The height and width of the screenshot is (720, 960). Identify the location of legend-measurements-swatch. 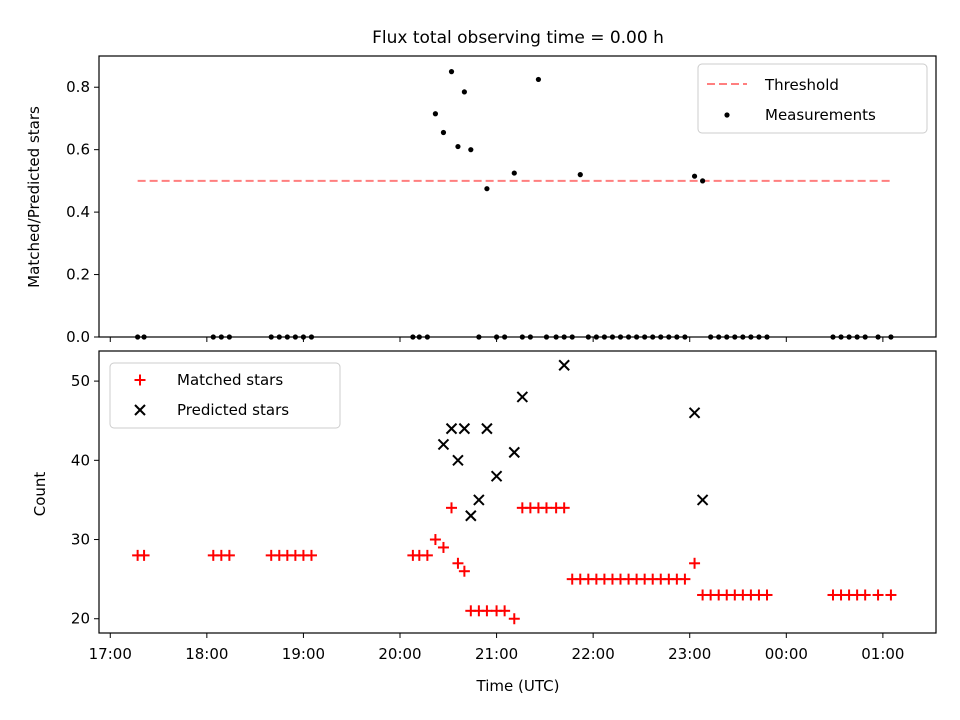
(727, 115).